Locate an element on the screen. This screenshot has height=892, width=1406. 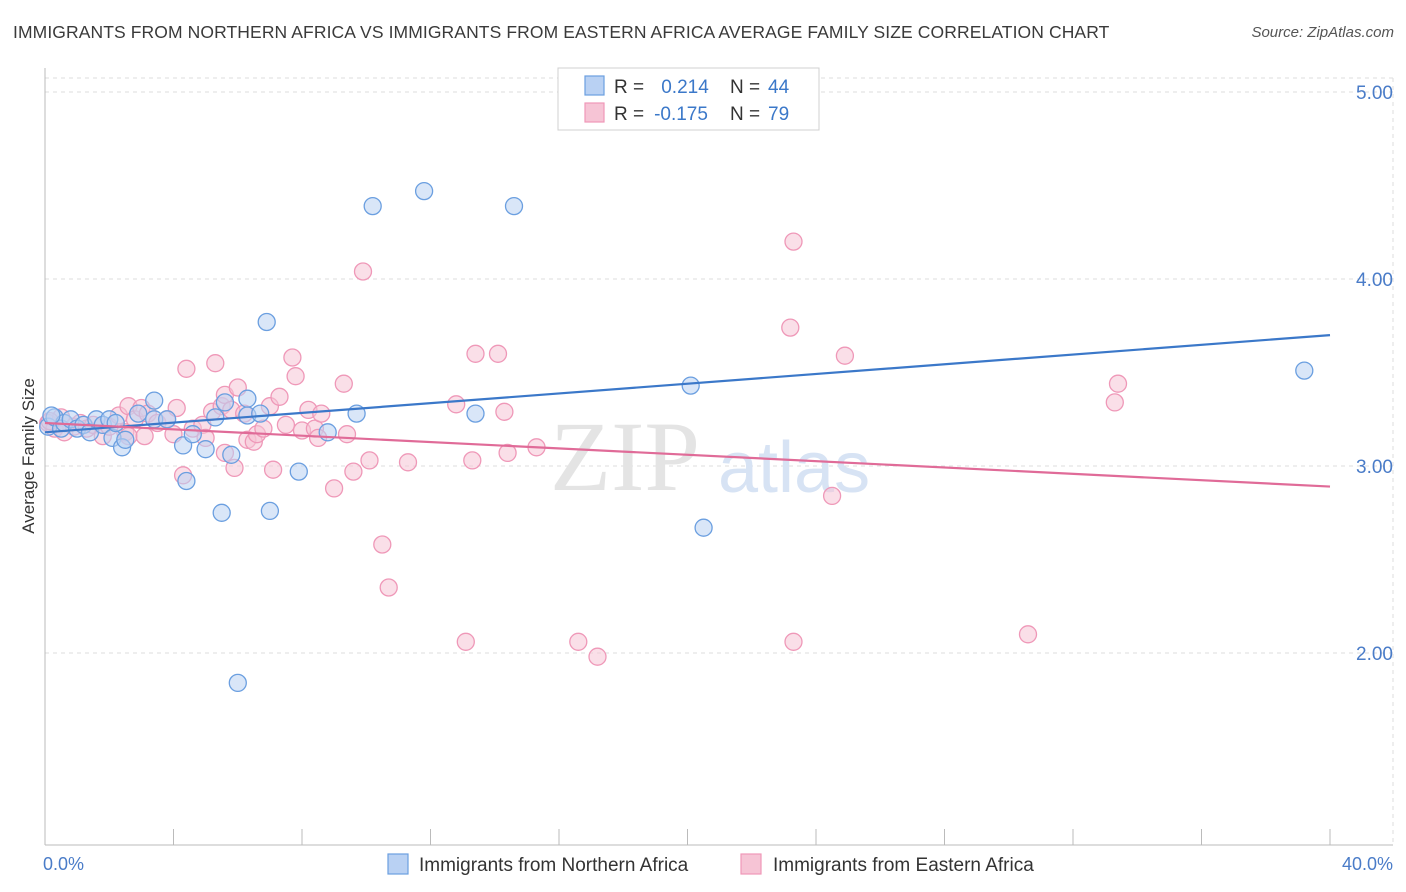
watermark-zip: ZIP is located at coordinates (625, 456).